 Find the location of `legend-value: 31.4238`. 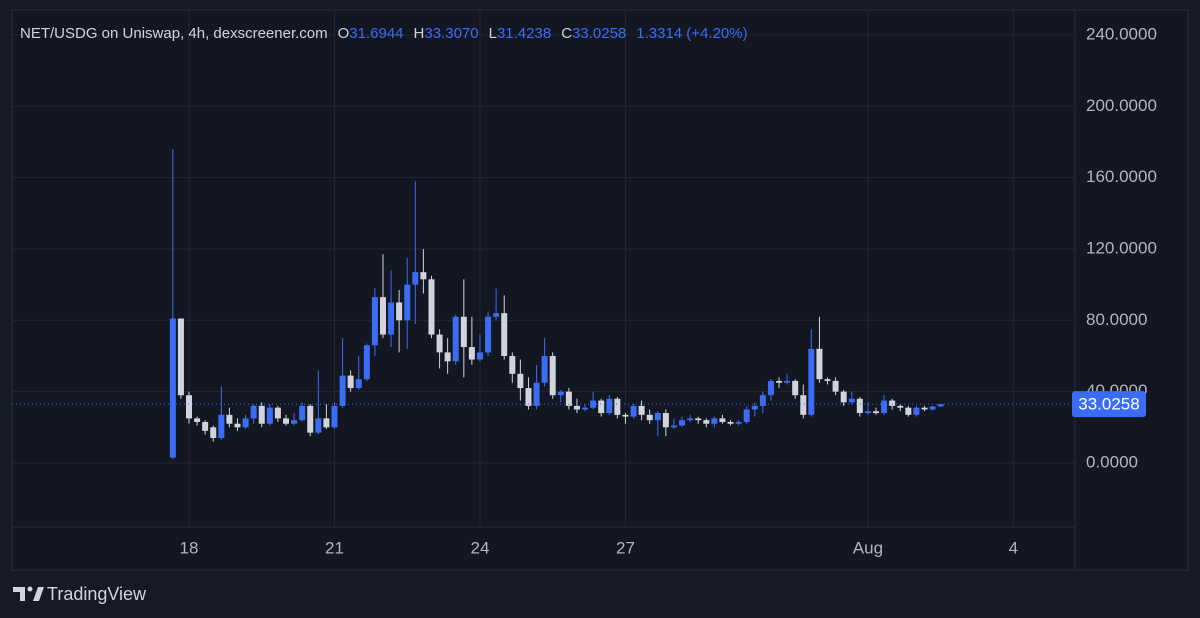

legend-value: 31.4238 is located at coordinates (524, 33).